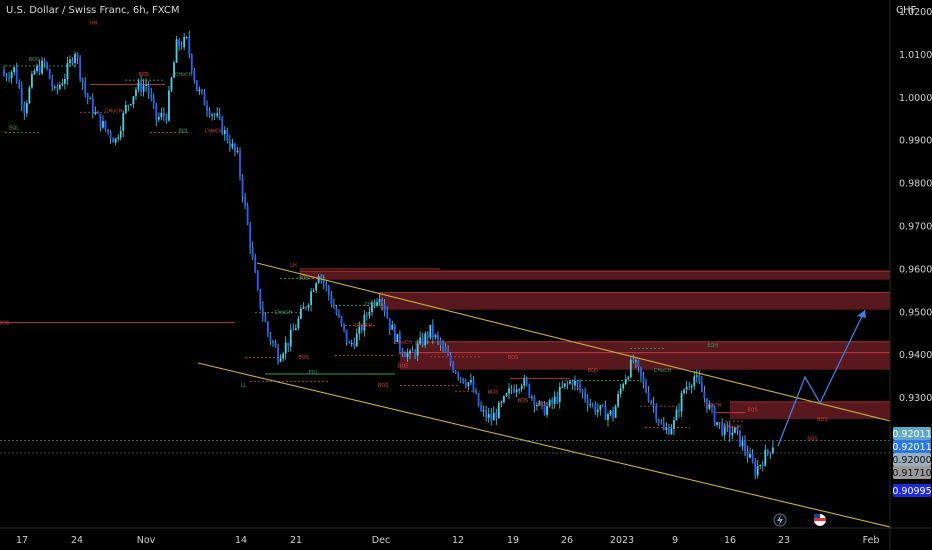 The height and width of the screenshot is (550, 932). Describe the element at coordinates (313, 373) in the screenshot. I see `structure-label: EQL` at that location.